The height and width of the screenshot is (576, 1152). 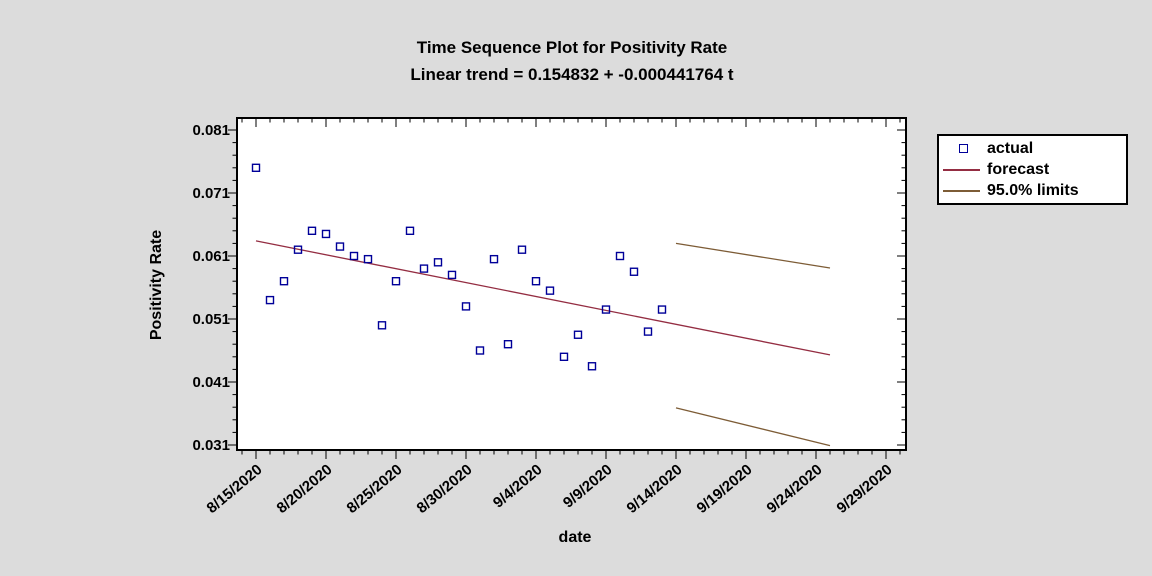 What do you see at coordinates (375, 489) in the screenshot?
I see `x-tick-label: 8/25/2020` at bounding box center [375, 489].